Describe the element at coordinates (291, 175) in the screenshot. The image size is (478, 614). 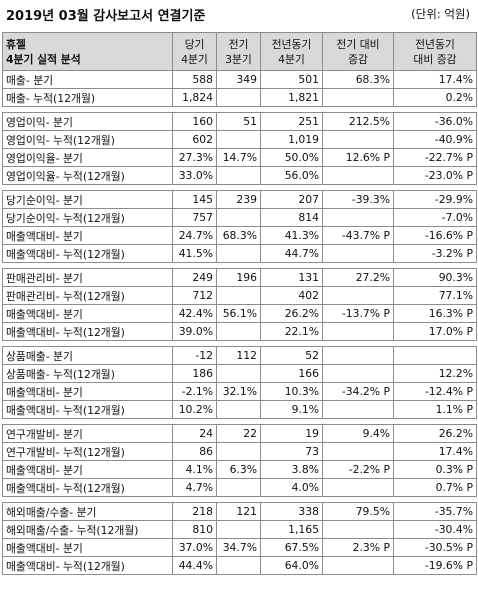
I see `prior-year-value: 56.0%` at that location.